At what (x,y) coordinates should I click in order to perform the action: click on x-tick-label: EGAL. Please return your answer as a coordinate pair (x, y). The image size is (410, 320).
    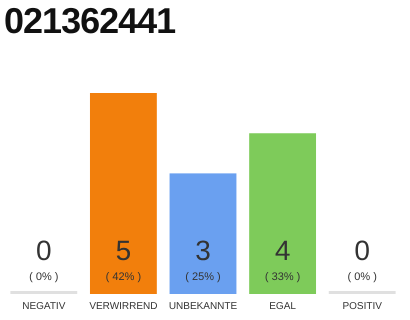
    Looking at the image, I should click on (282, 306).